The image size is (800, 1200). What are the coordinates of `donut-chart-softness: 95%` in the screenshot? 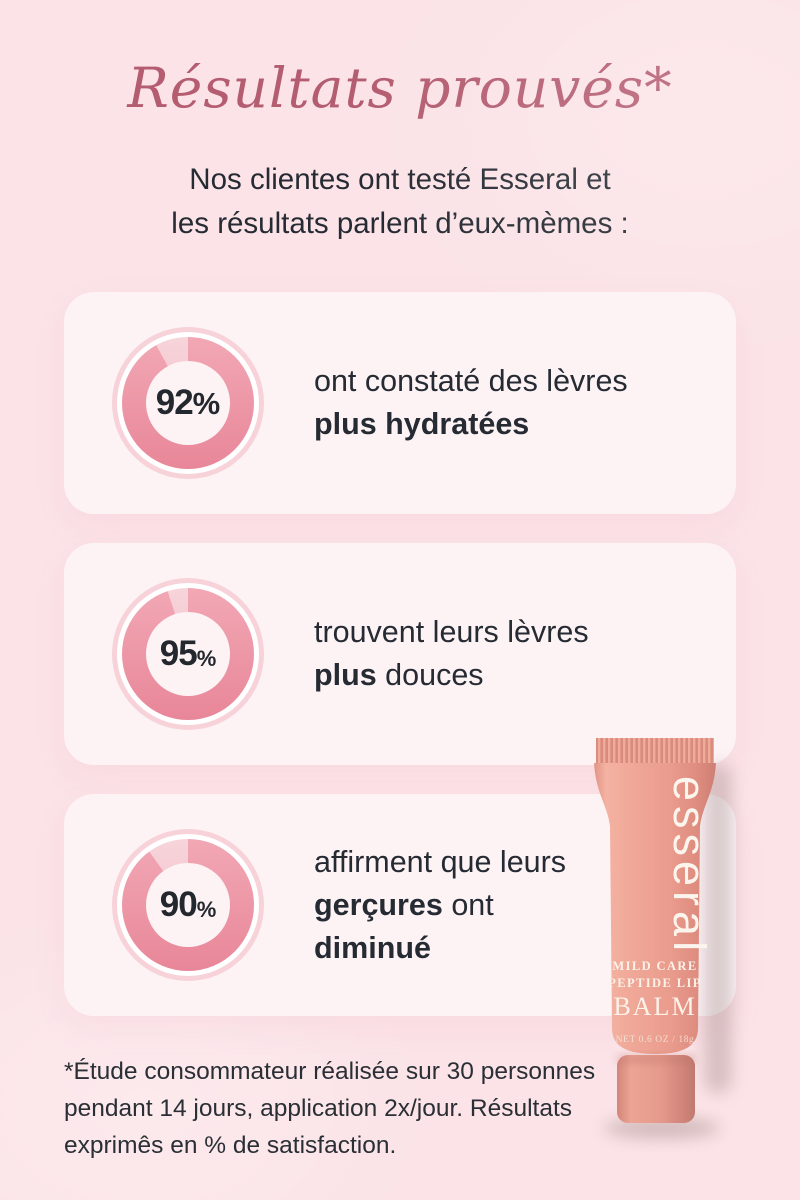 It's located at (188, 654).